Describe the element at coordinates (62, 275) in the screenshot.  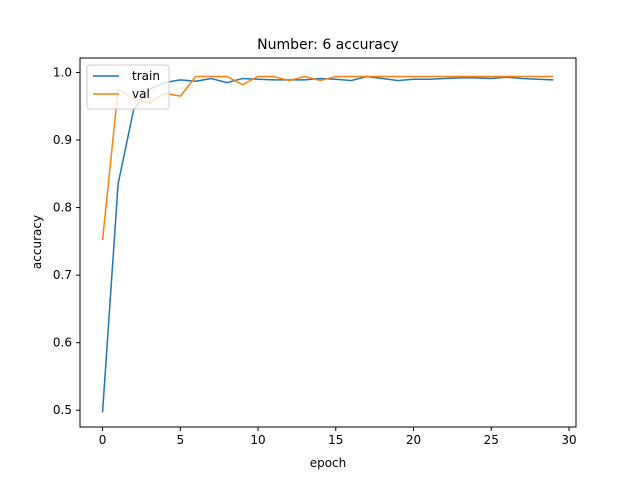
I see `y-tick-label: 0.7` at that location.